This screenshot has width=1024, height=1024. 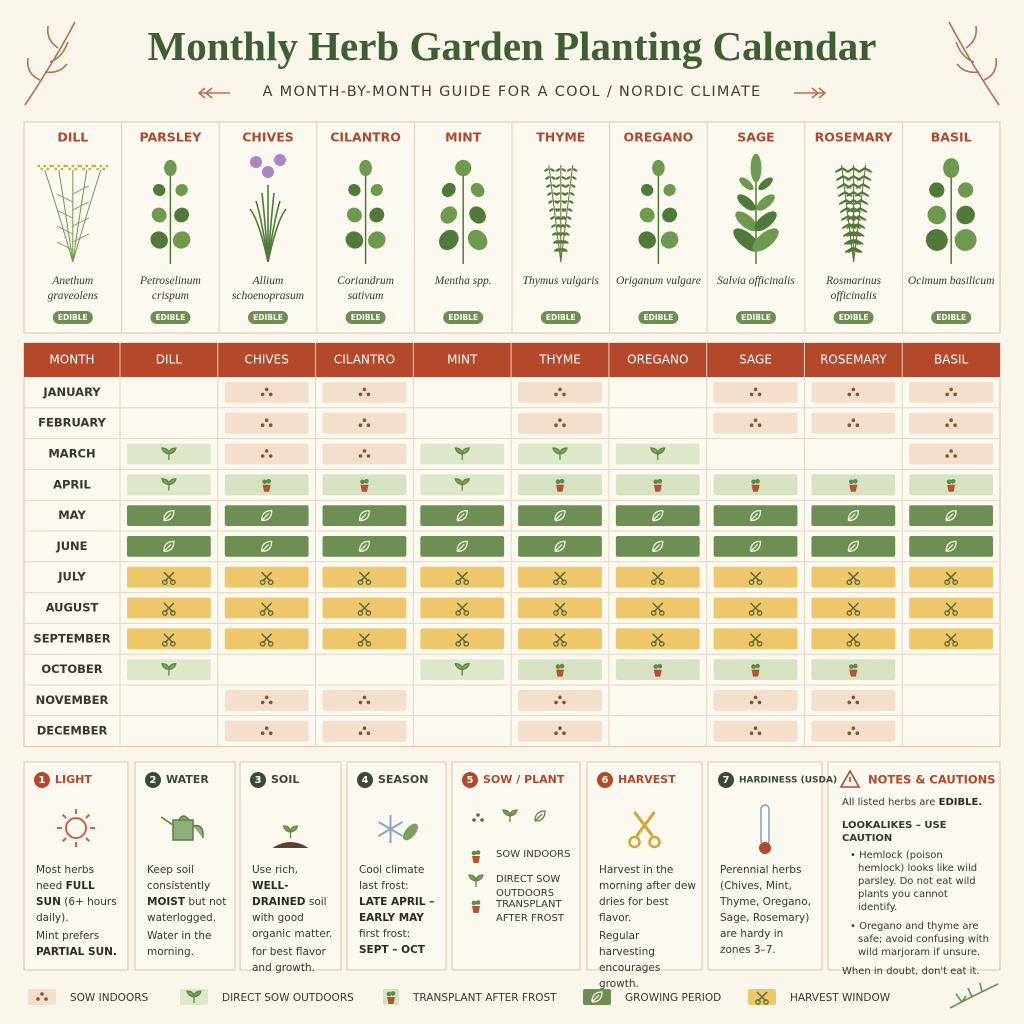 I want to click on herb-latin: Ocimum basilicum, so click(x=951, y=281).